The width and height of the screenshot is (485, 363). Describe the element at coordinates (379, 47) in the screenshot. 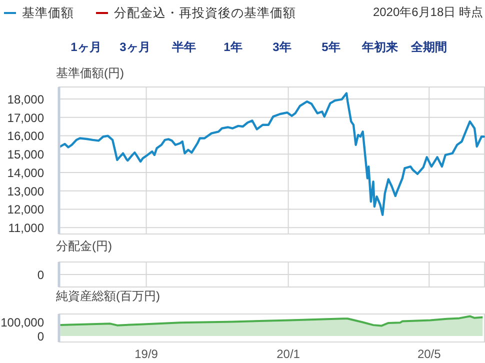

I see `text: 年初来` at that location.